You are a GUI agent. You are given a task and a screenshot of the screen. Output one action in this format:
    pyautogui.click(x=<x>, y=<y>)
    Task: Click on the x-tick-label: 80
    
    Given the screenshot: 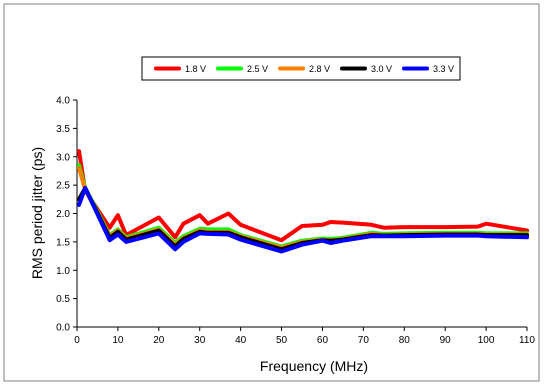 What is the action you would take?
    pyautogui.click(x=405, y=340)
    